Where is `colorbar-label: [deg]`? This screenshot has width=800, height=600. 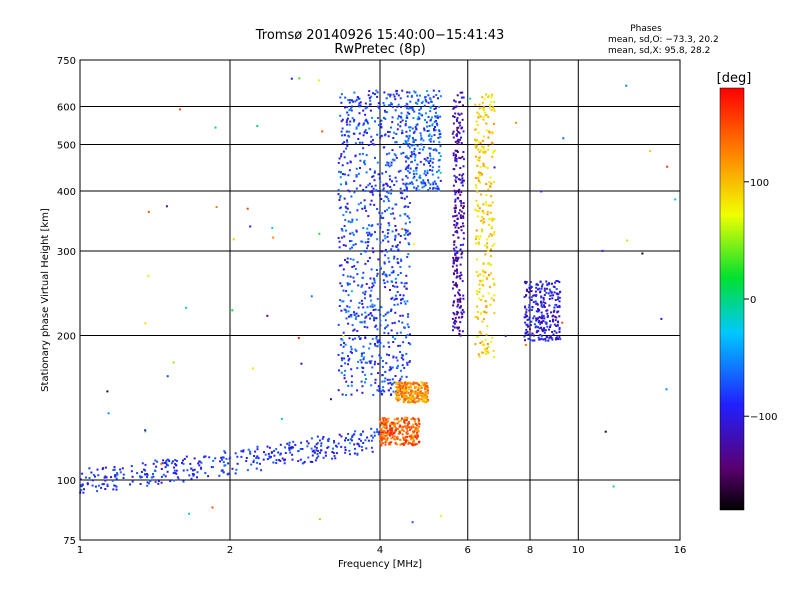 colorbar-label: [deg] is located at coordinates (734, 78).